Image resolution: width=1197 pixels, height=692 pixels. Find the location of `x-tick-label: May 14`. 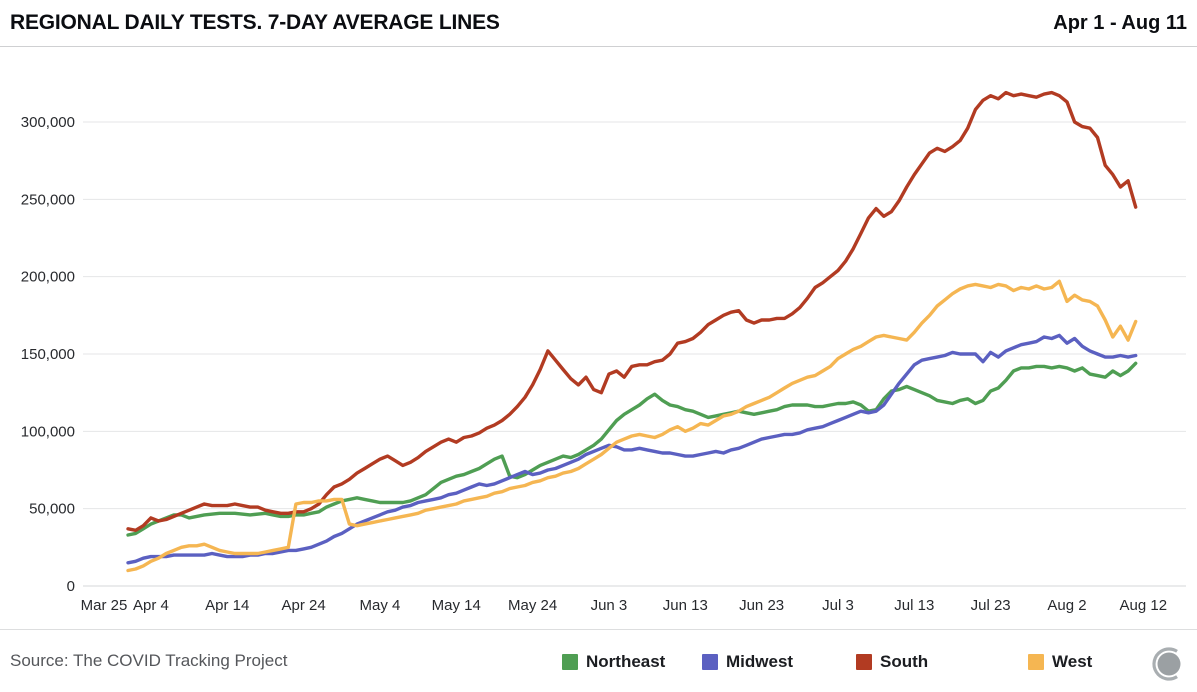

x-tick-label: May 14 is located at coordinates (456, 605).